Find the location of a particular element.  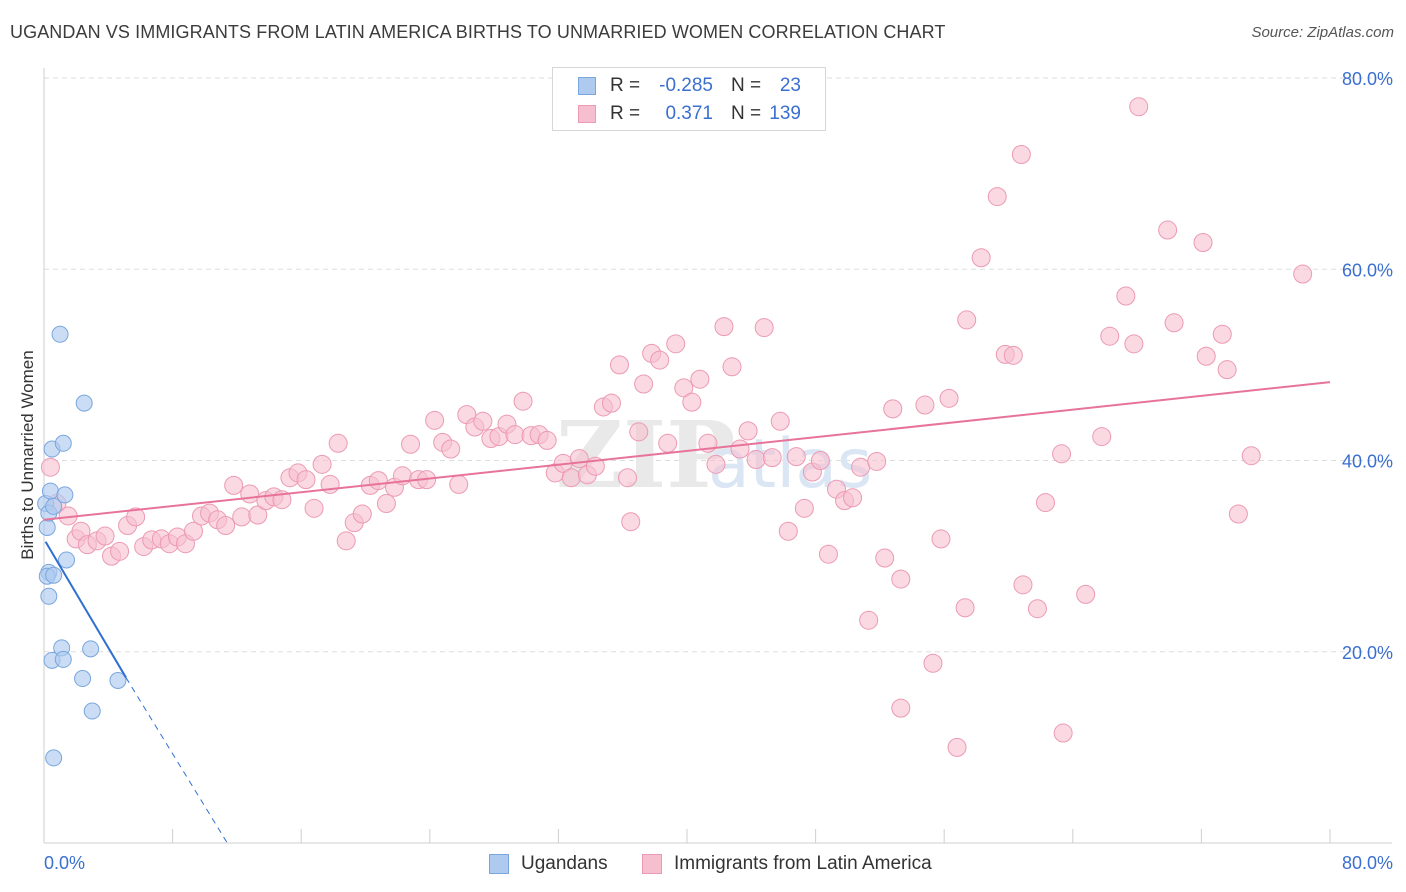

y-tick-label: 60.0% is located at coordinates (1367, 270).